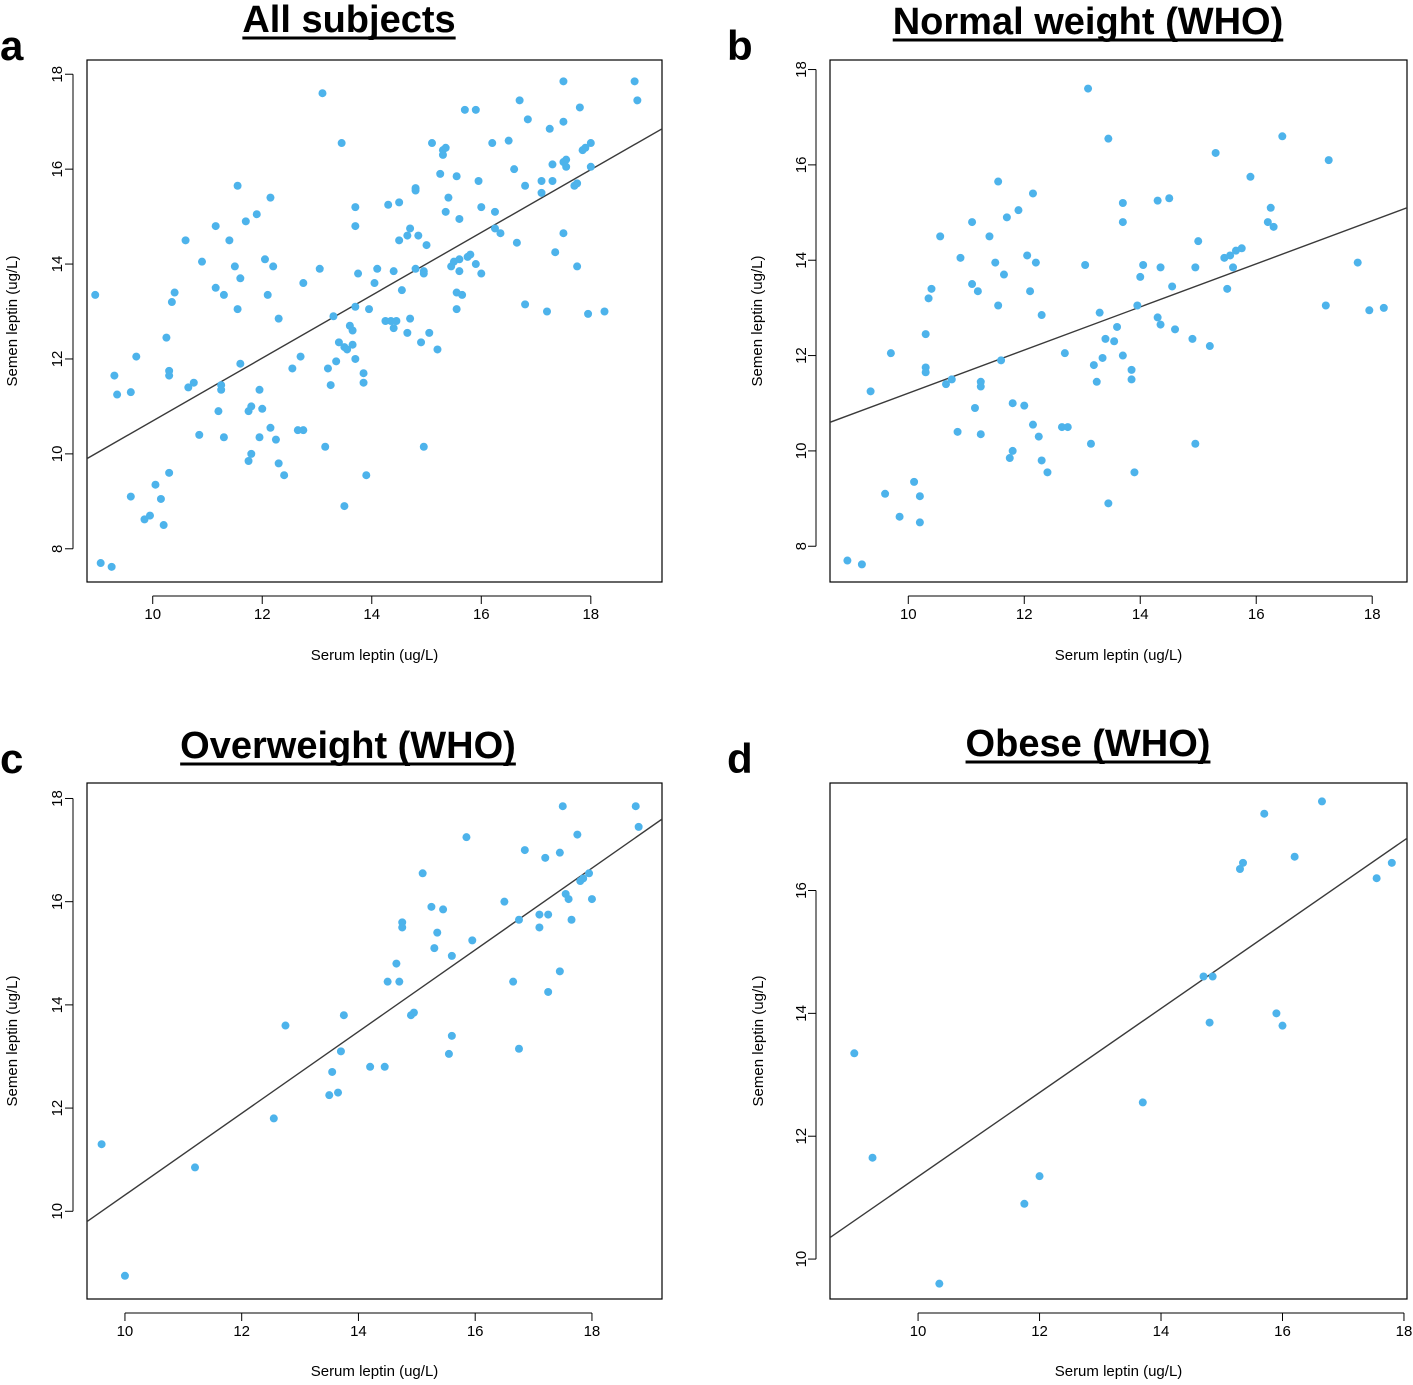  Describe the element at coordinates (12, 45) in the screenshot. I see `panel-letter: a` at that location.